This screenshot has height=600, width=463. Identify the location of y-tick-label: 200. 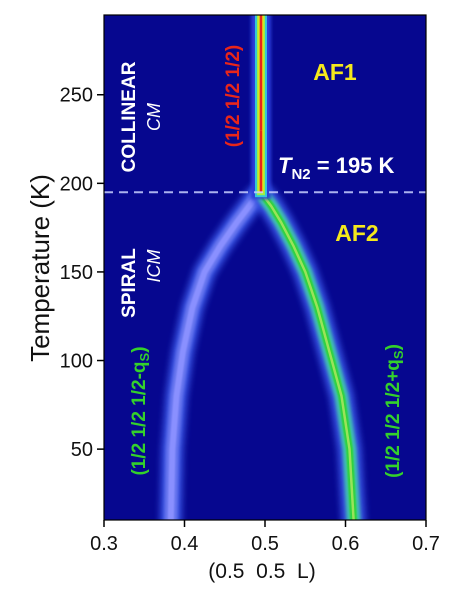
(76, 184).